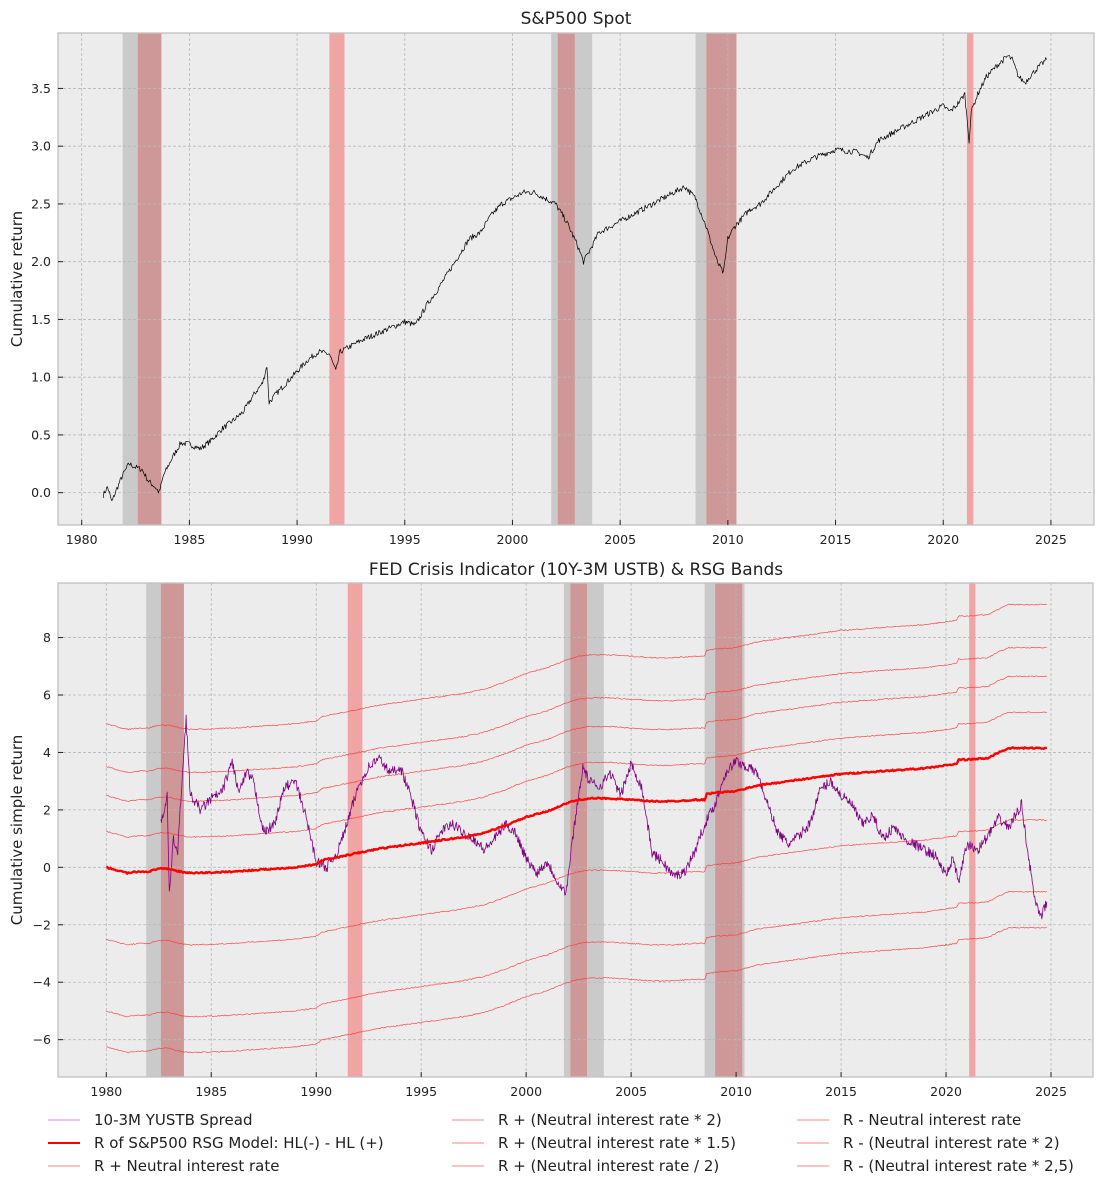  What do you see at coordinates (173, 1119) in the screenshot?
I see `legend-label: 10-3M YUSTB Spread` at bounding box center [173, 1119].